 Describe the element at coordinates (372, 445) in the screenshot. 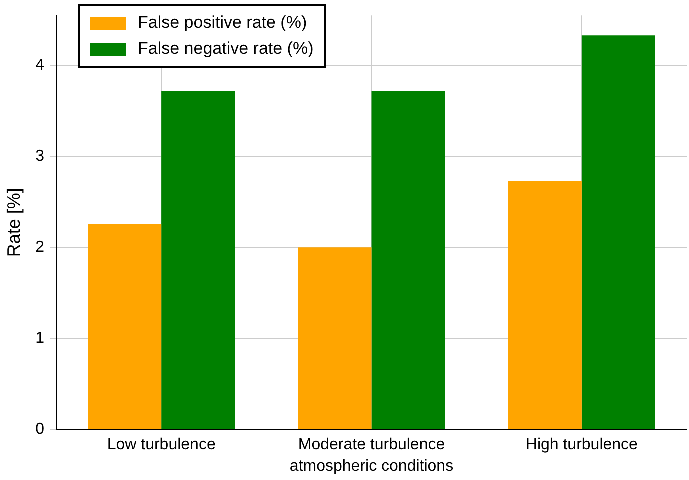

I see `x-tick-label: Moderate turbulence` at that location.